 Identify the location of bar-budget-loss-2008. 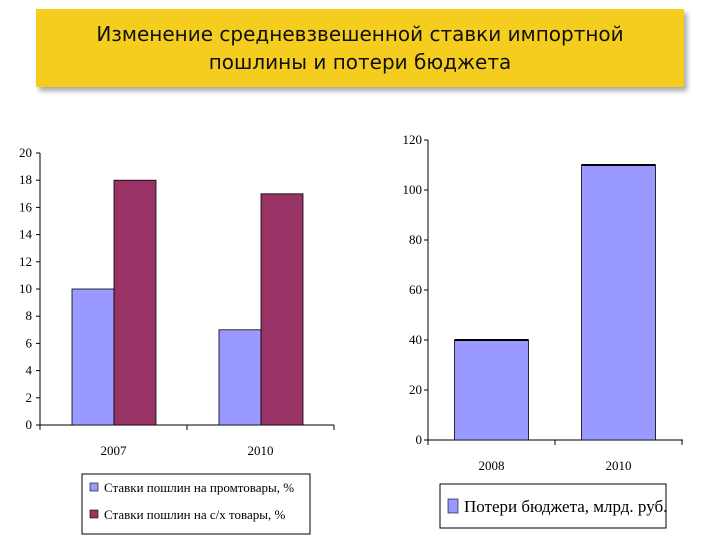
(491, 390).